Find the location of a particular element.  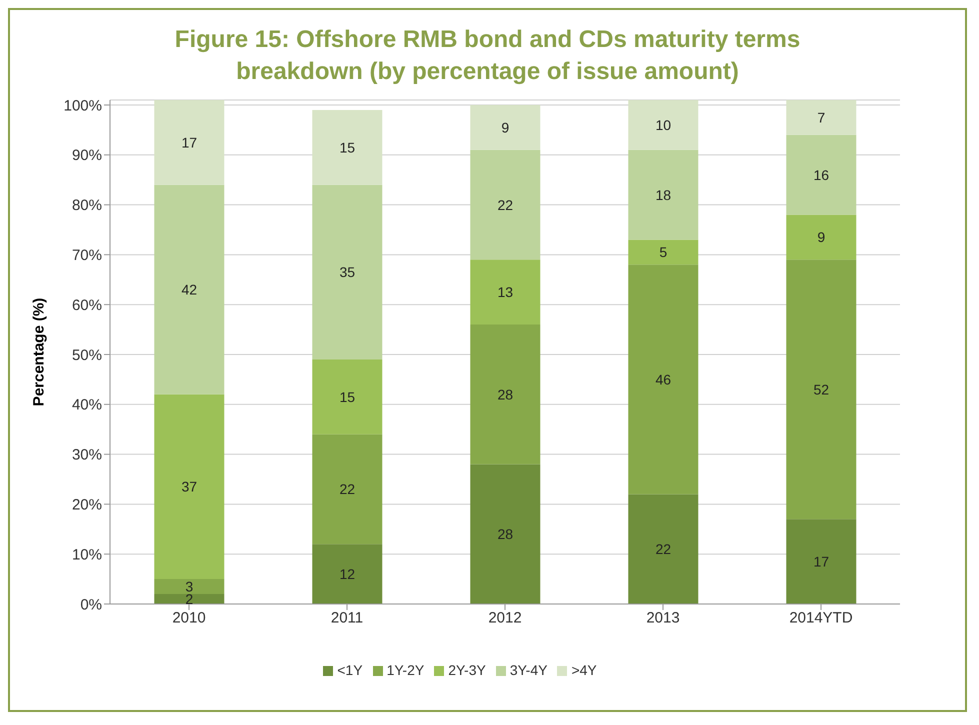

legend-label: >4Y is located at coordinates (584, 670).